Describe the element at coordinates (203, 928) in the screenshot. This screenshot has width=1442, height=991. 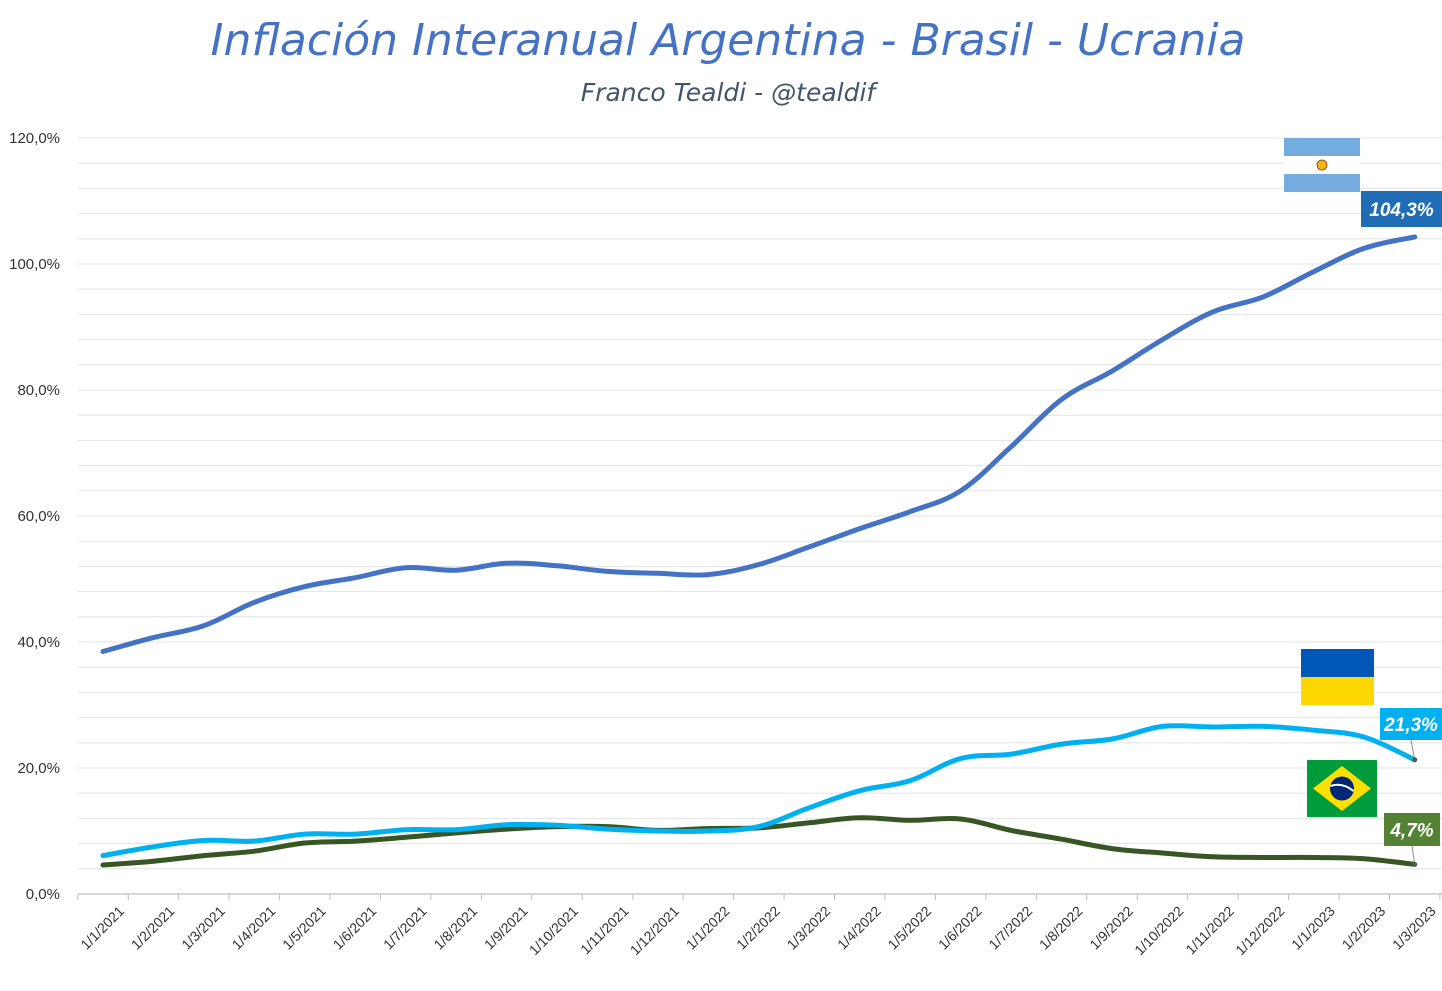
I see `x-tick-label: 1/3/2021` at that location.